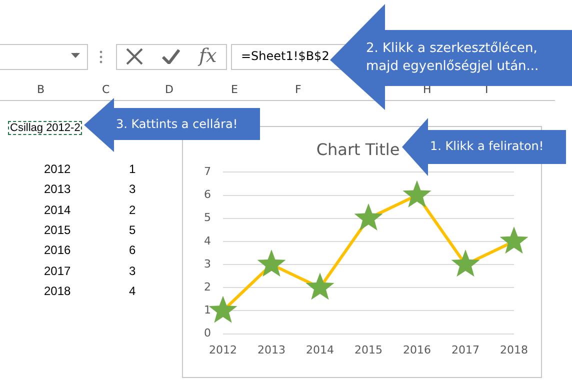 The height and width of the screenshot is (386, 572). Describe the element at coordinates (207, 171) in the screenshot. I see `y-tick-label: 7` at that location.